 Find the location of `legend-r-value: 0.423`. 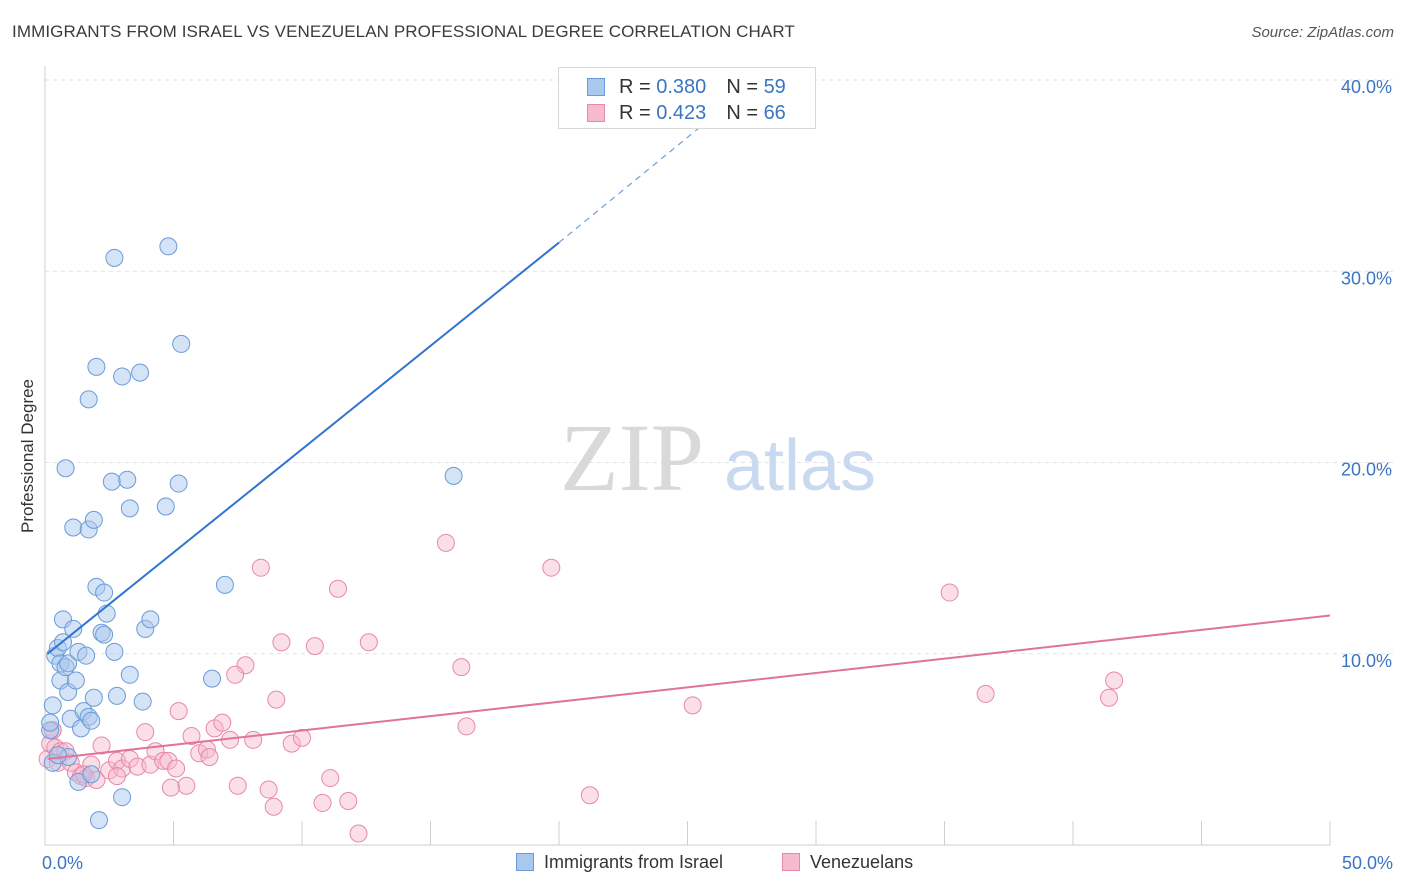

legend-r-value: 0.423 is located at coordinates (681, 113).